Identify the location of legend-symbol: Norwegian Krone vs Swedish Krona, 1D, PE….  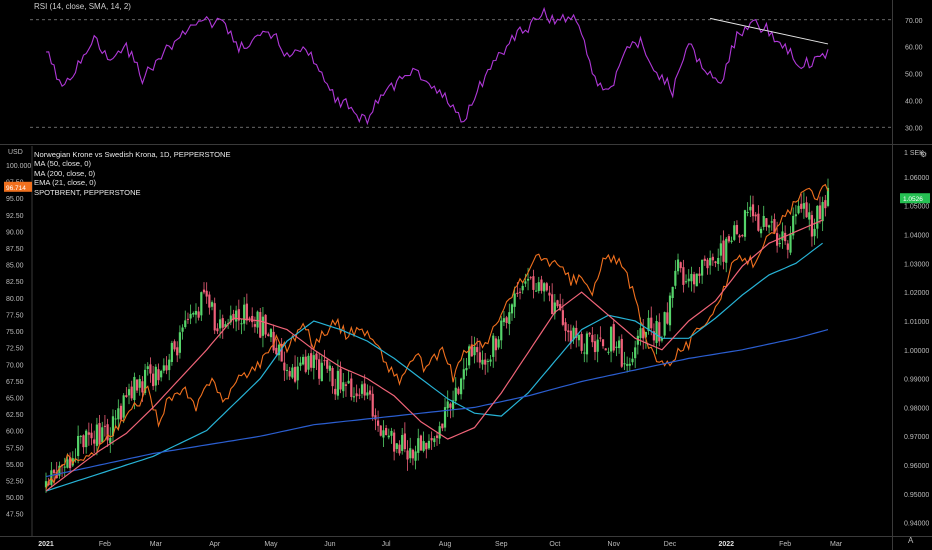
(132, 154).